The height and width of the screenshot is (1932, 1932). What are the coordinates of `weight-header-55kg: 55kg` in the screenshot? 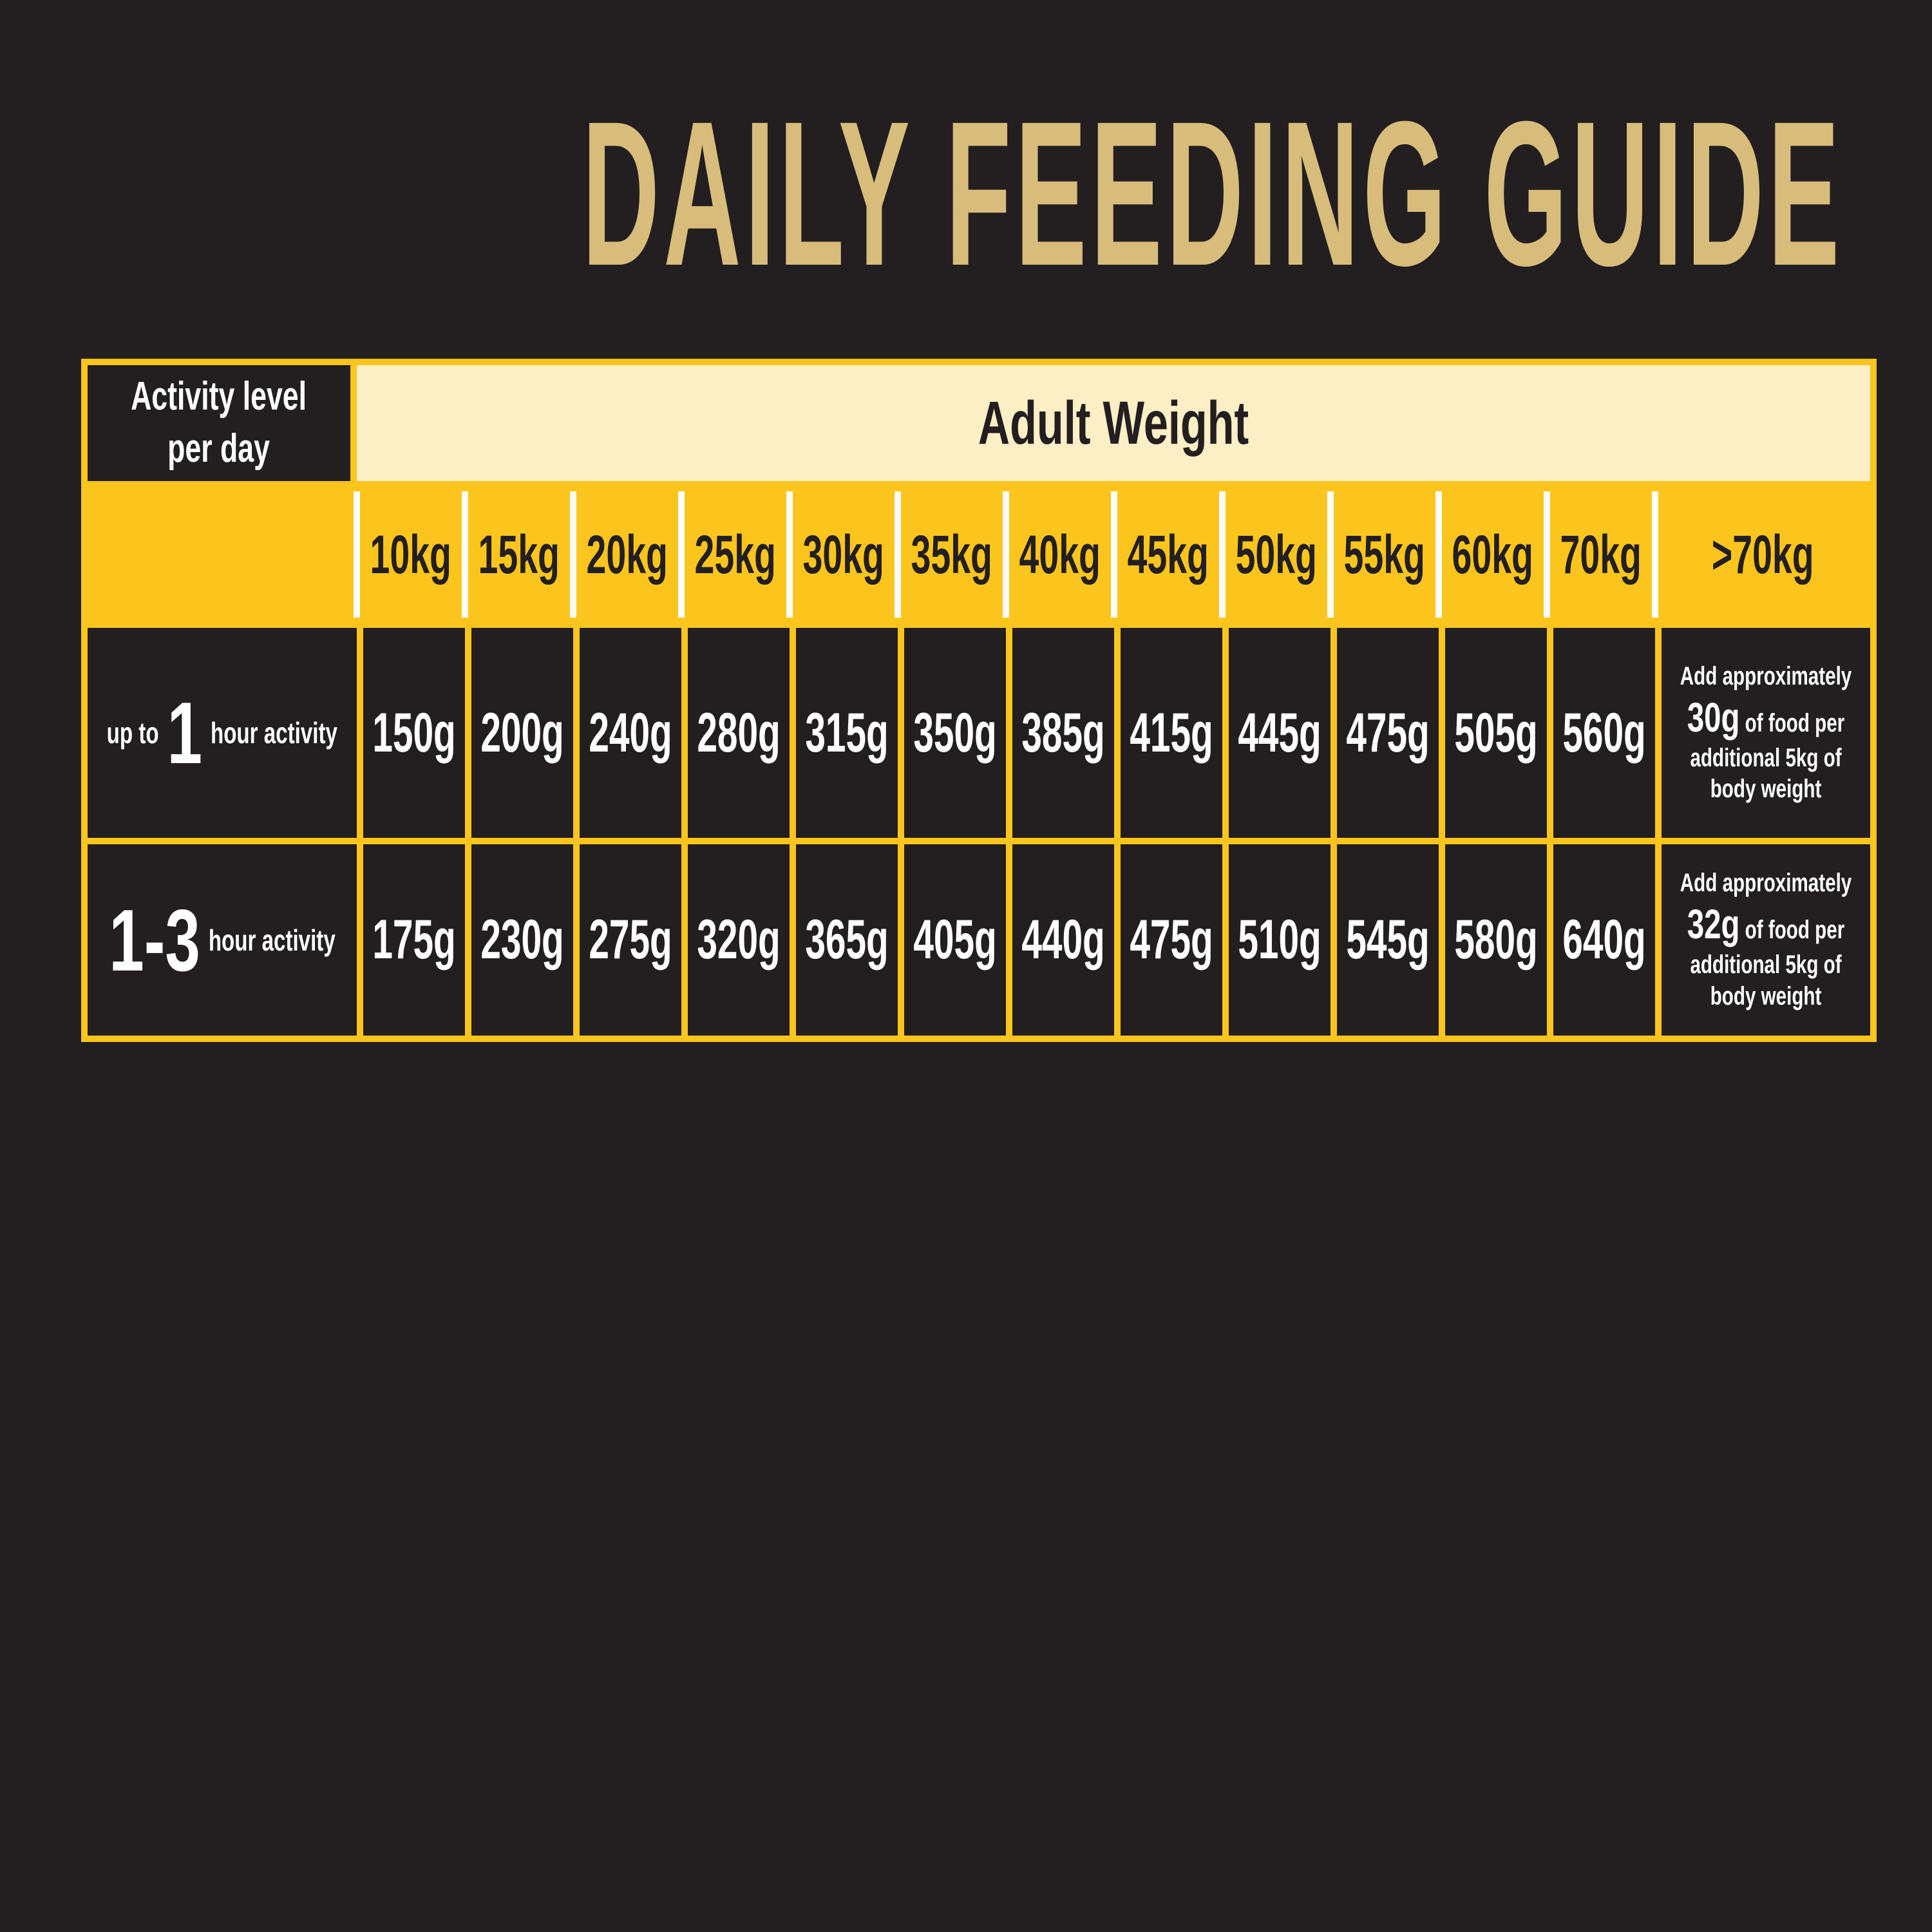 It's located at (1383, 554).